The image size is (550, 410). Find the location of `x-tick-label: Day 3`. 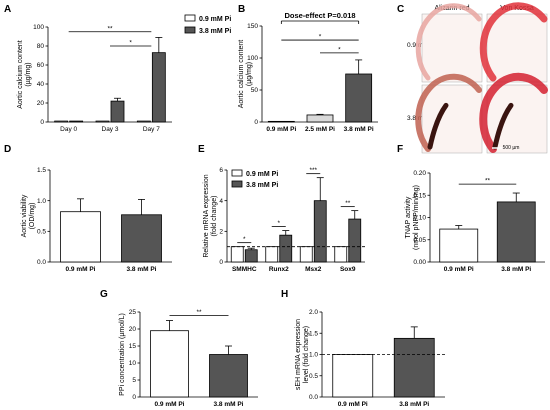

x-tick-label: Day 3 is located at coordinates (110, 129).